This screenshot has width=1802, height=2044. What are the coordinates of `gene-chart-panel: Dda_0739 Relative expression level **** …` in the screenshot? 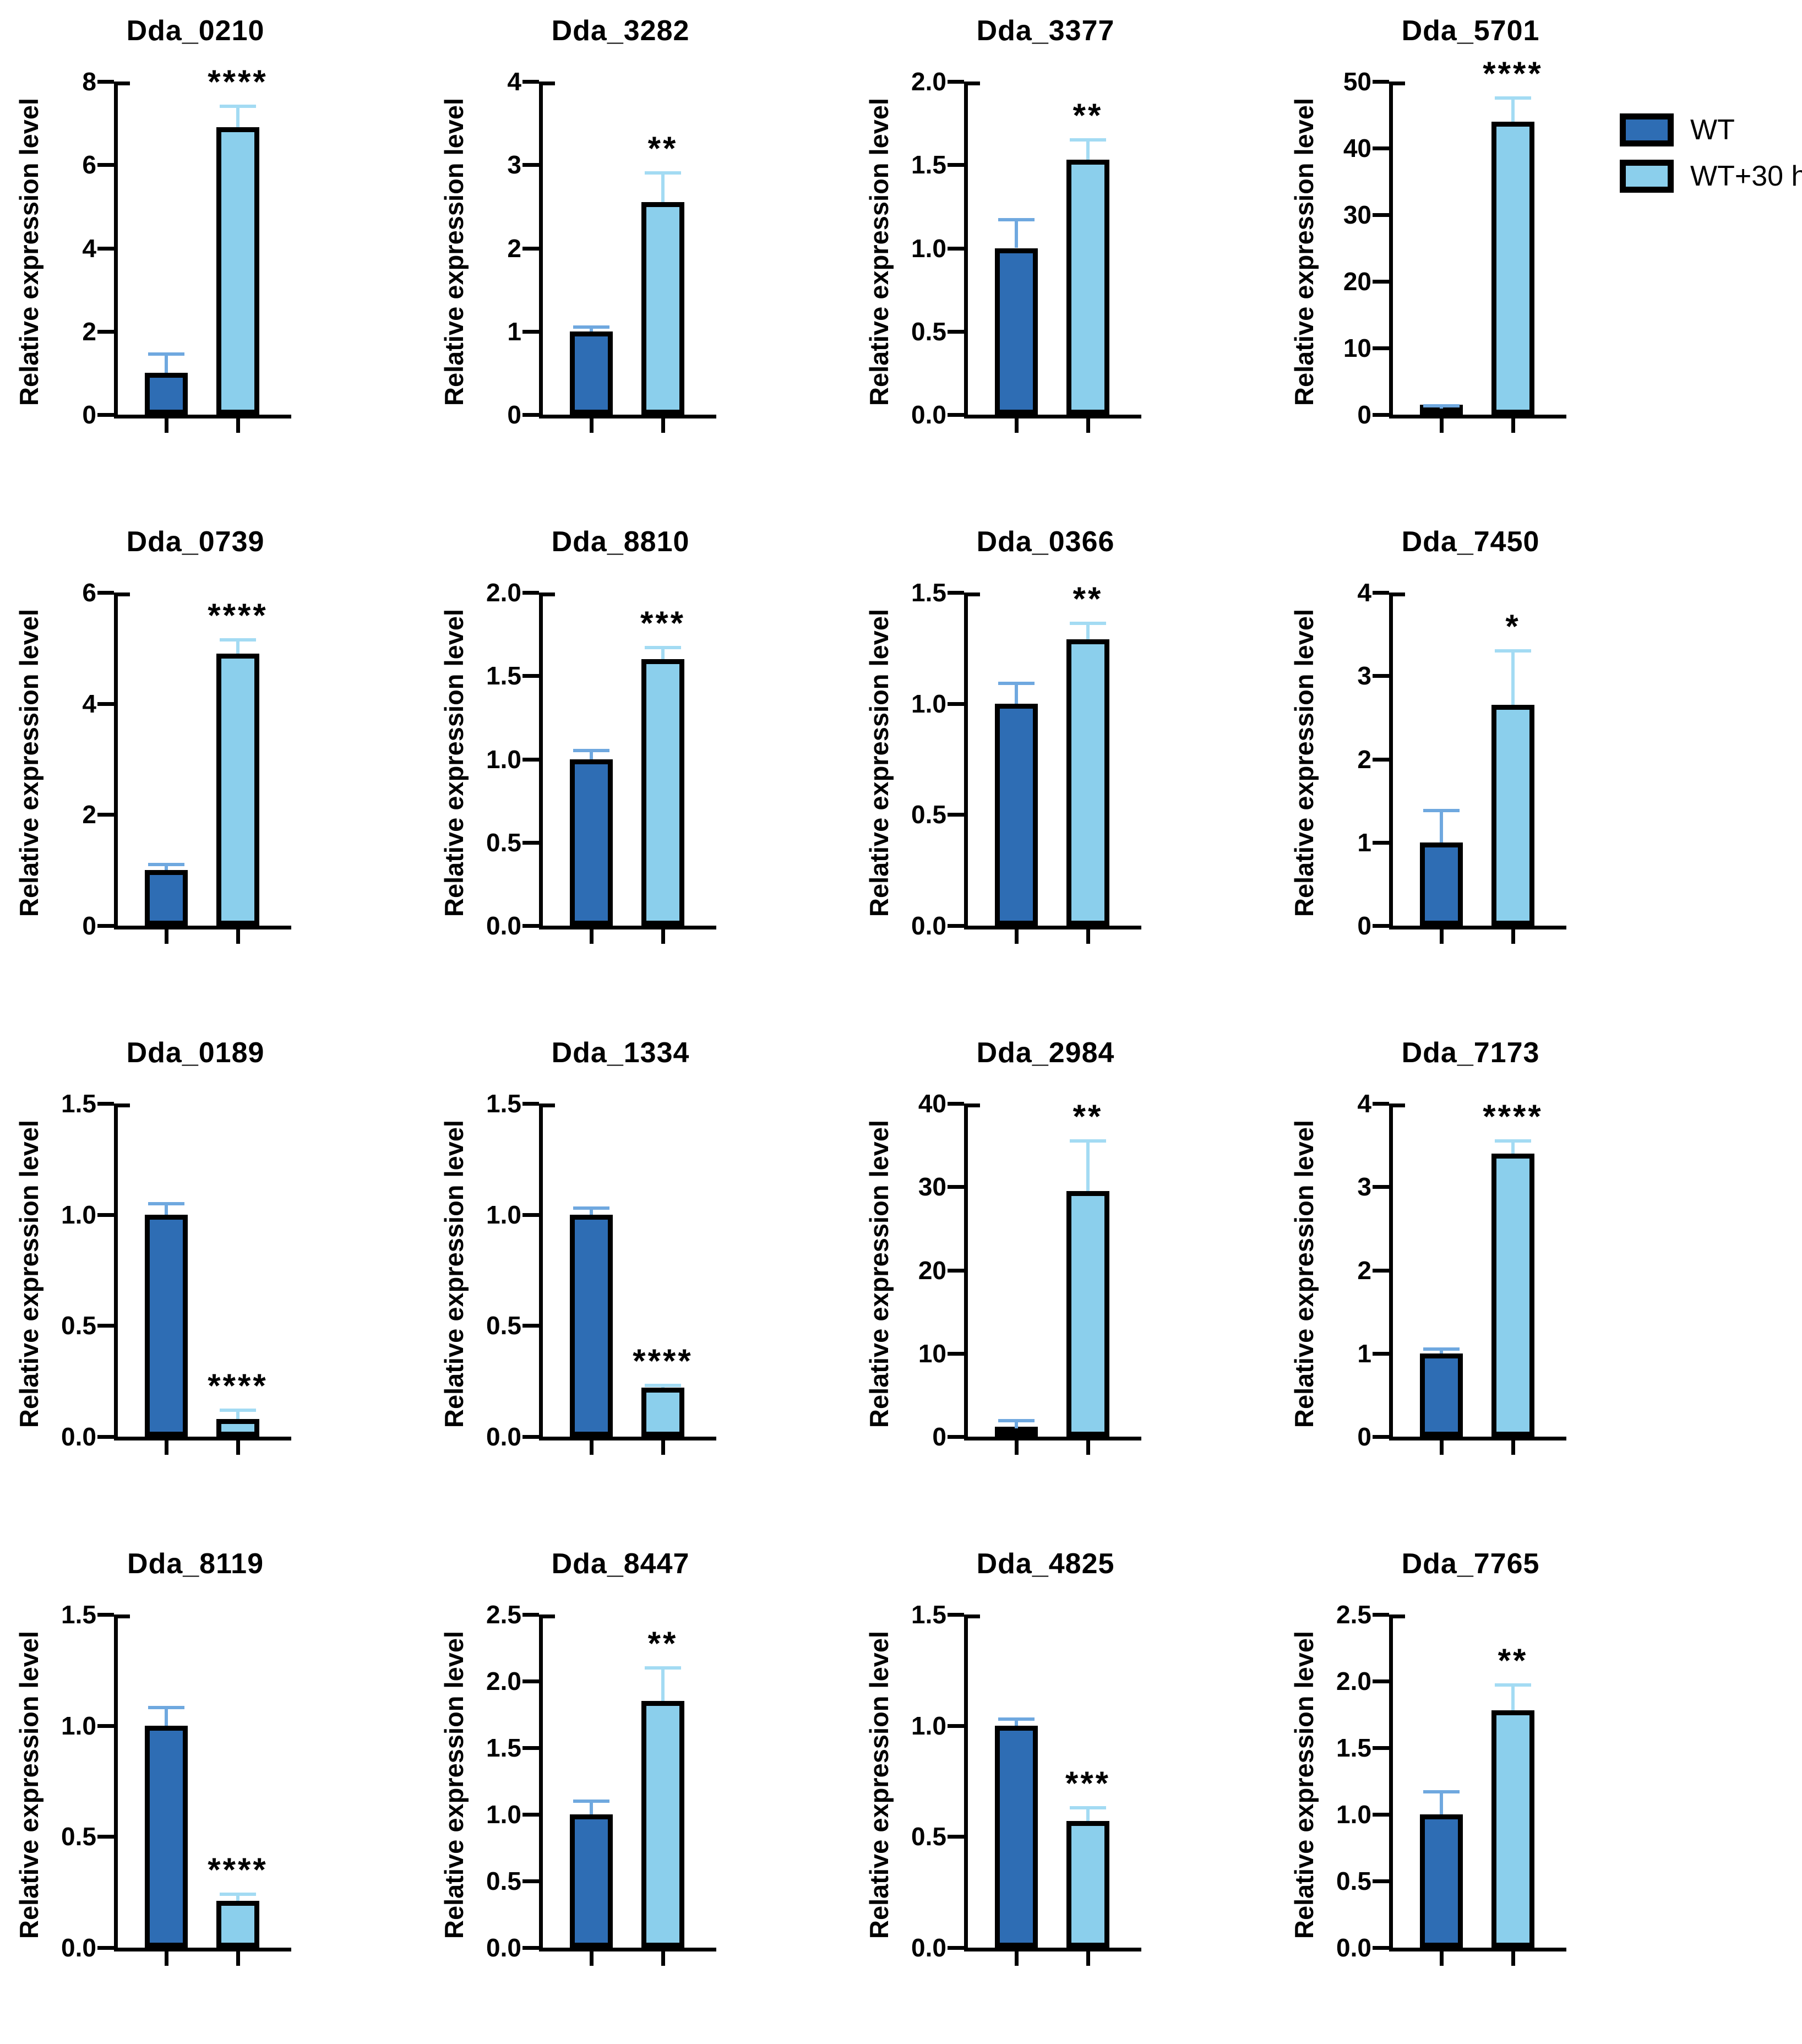 It's located at (219, 766).